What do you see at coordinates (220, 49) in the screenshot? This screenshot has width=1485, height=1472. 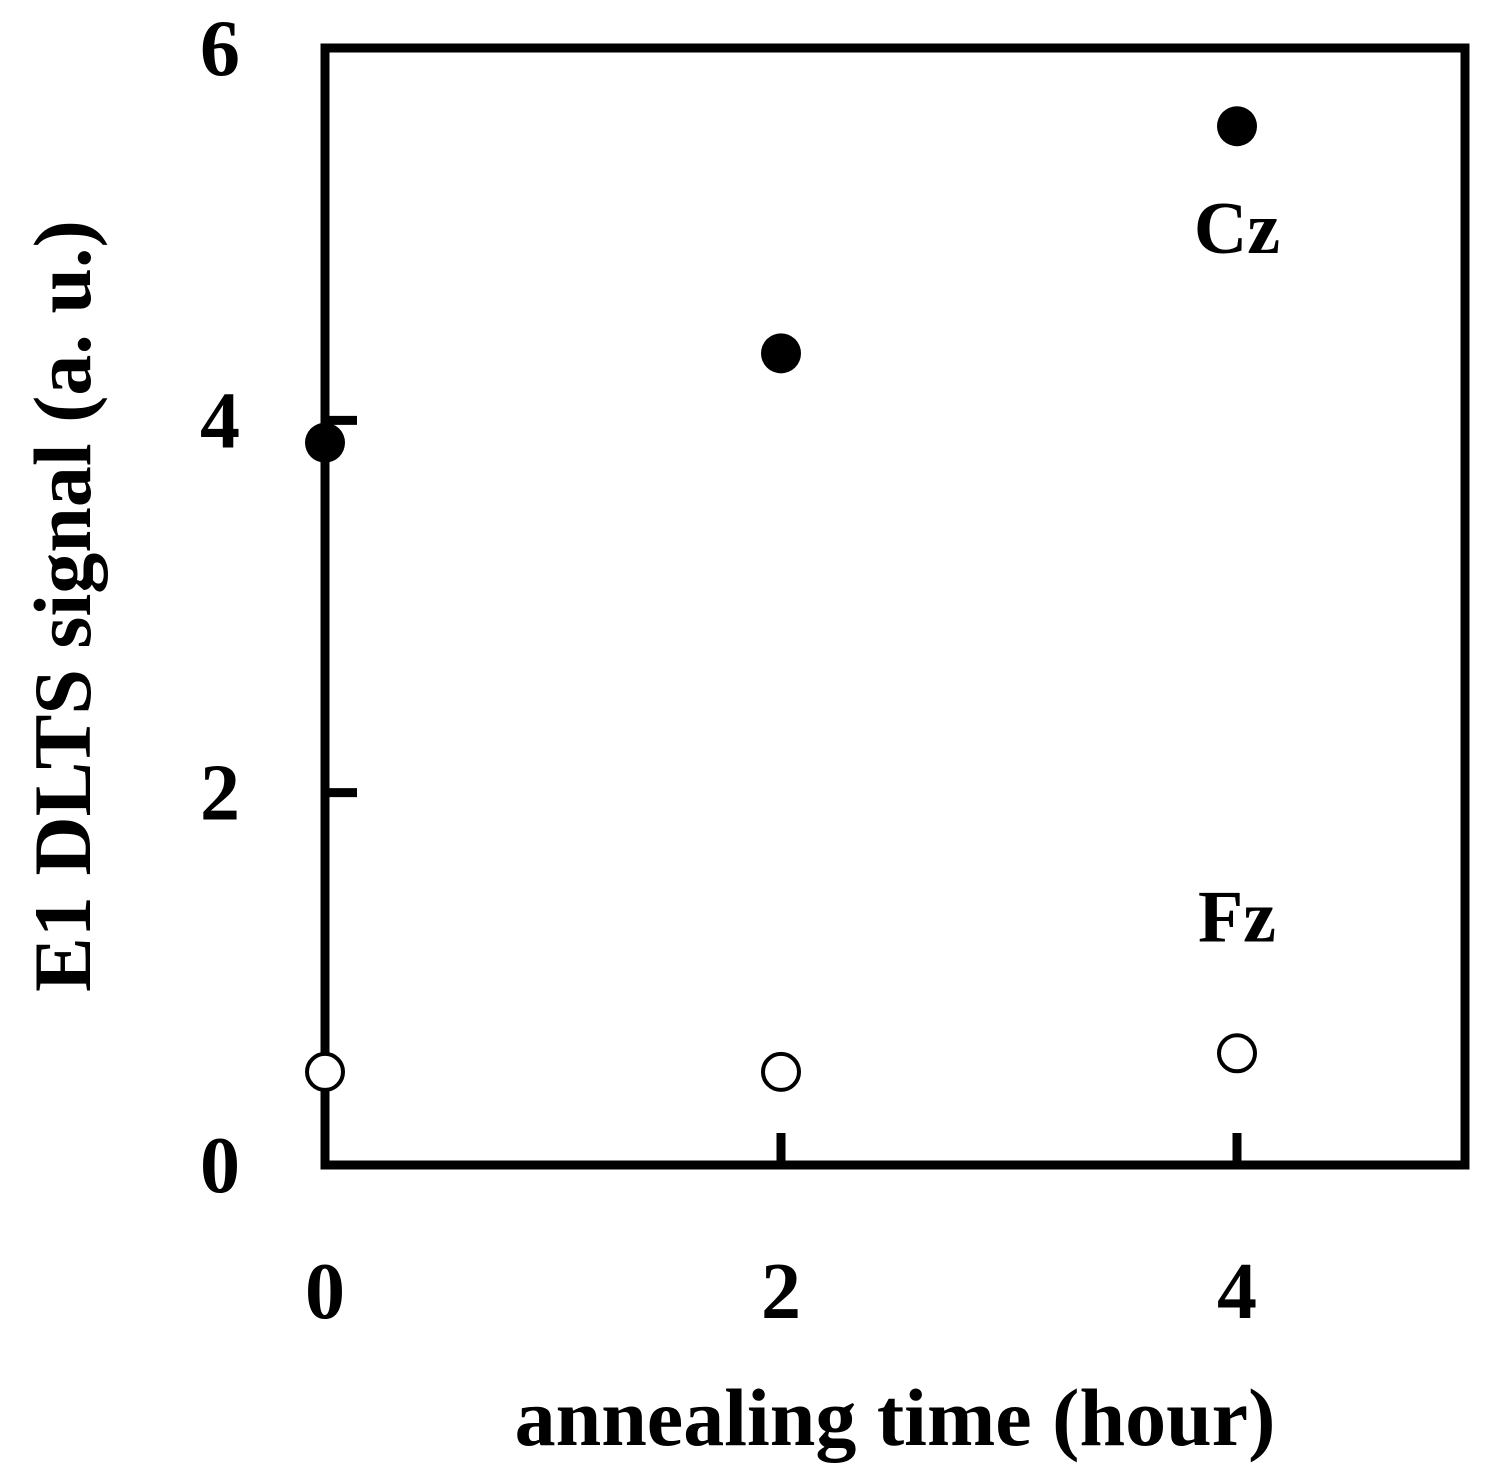 I see `y-tick-label: 6` at bounding box center [220, 49].